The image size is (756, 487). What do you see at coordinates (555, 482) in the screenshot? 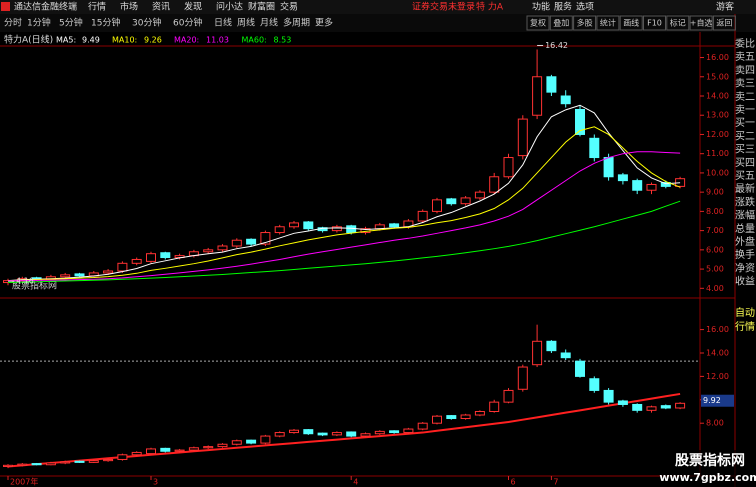
I see `x-tick-label: 7` at bounding box center [555, 482].